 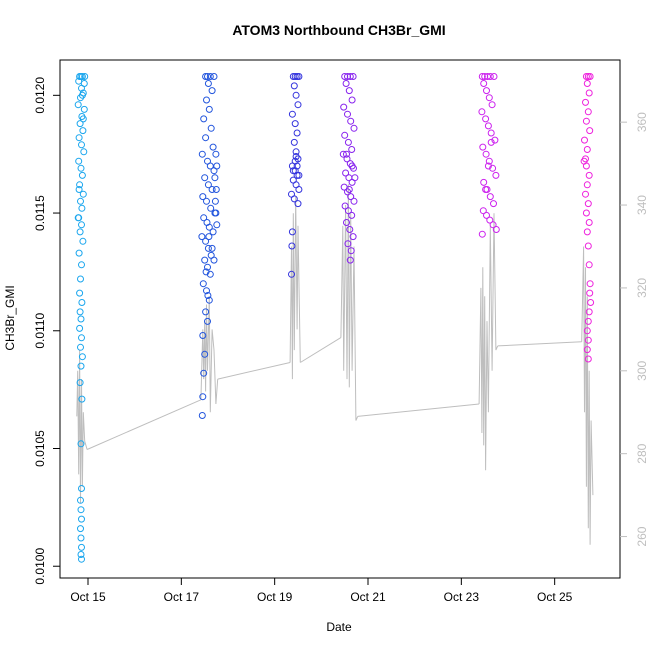 What do you see at coordinates (642, 370) in the screenshot?
I see `y2-tick-label: 300` at bounding box center [642, 370].